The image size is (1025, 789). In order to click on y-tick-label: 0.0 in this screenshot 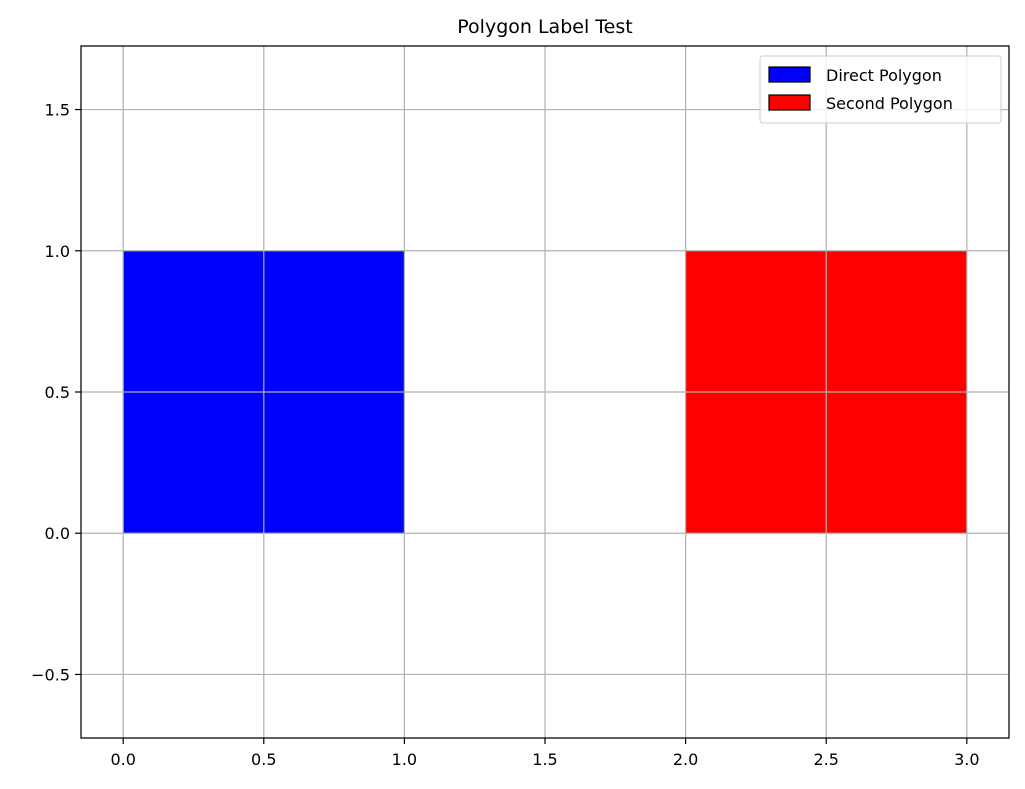, I will do `click(57, 533)`.